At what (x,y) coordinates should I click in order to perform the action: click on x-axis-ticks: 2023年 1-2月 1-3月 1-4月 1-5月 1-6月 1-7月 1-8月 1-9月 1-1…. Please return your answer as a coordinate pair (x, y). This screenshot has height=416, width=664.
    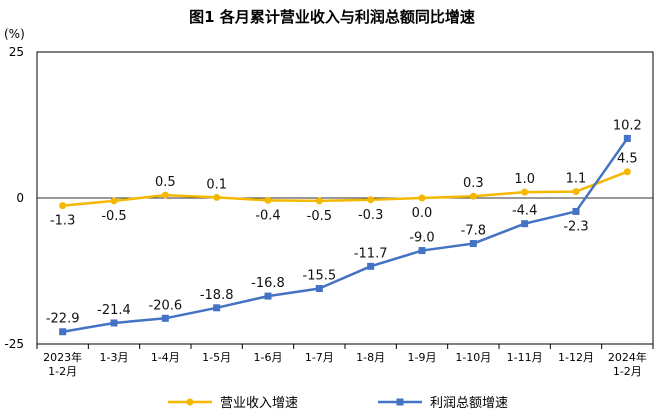
    Looking at the image, I should click on (345, 361).